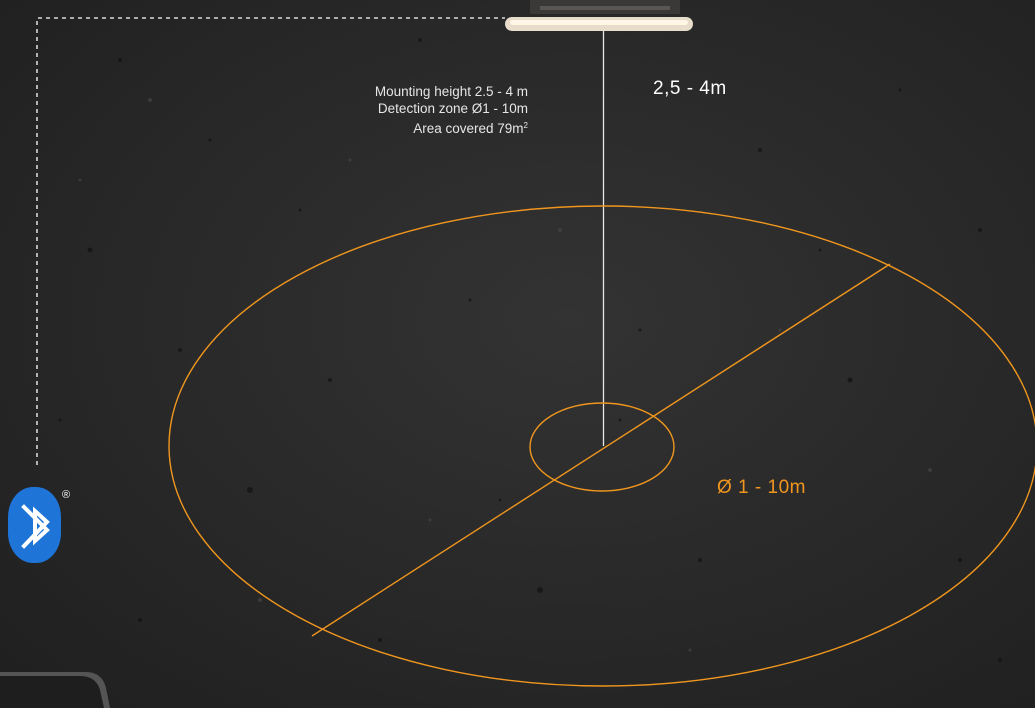 Image resolution: width=1035 pixels, height=708 pixels. Describe the element at coordinates (451, 91) in the screenshot. I see `mounting-height-spec: Mounting height 2.5 - 4 m` at that location.